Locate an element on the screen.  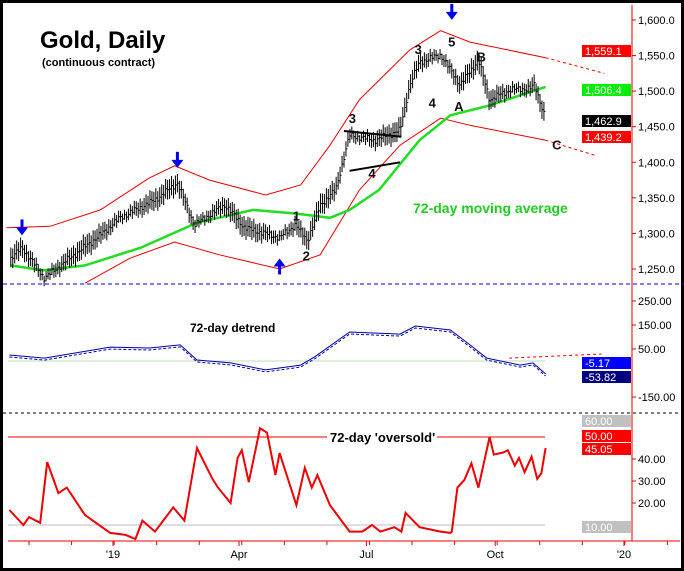
wave-label: 1 is located at coordinates (296, 216).